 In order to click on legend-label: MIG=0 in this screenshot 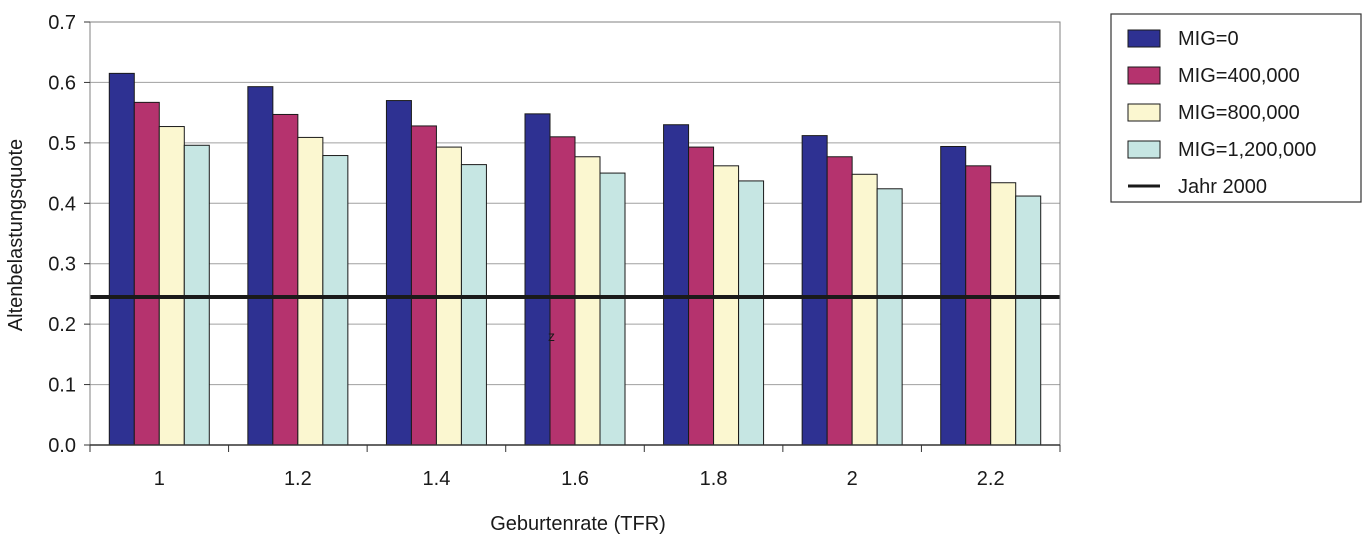, I will do `click(1208, 39)`.